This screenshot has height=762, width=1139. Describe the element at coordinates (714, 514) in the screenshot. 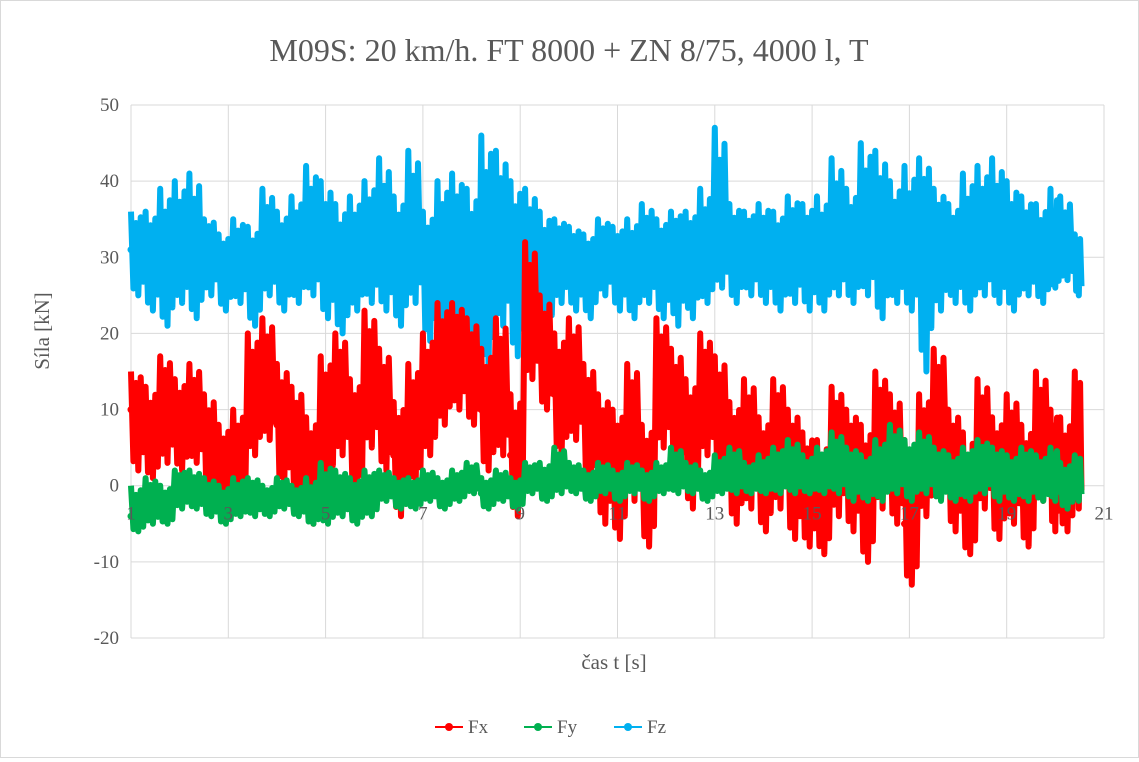

I see `x-tick-label: 13` at that location.